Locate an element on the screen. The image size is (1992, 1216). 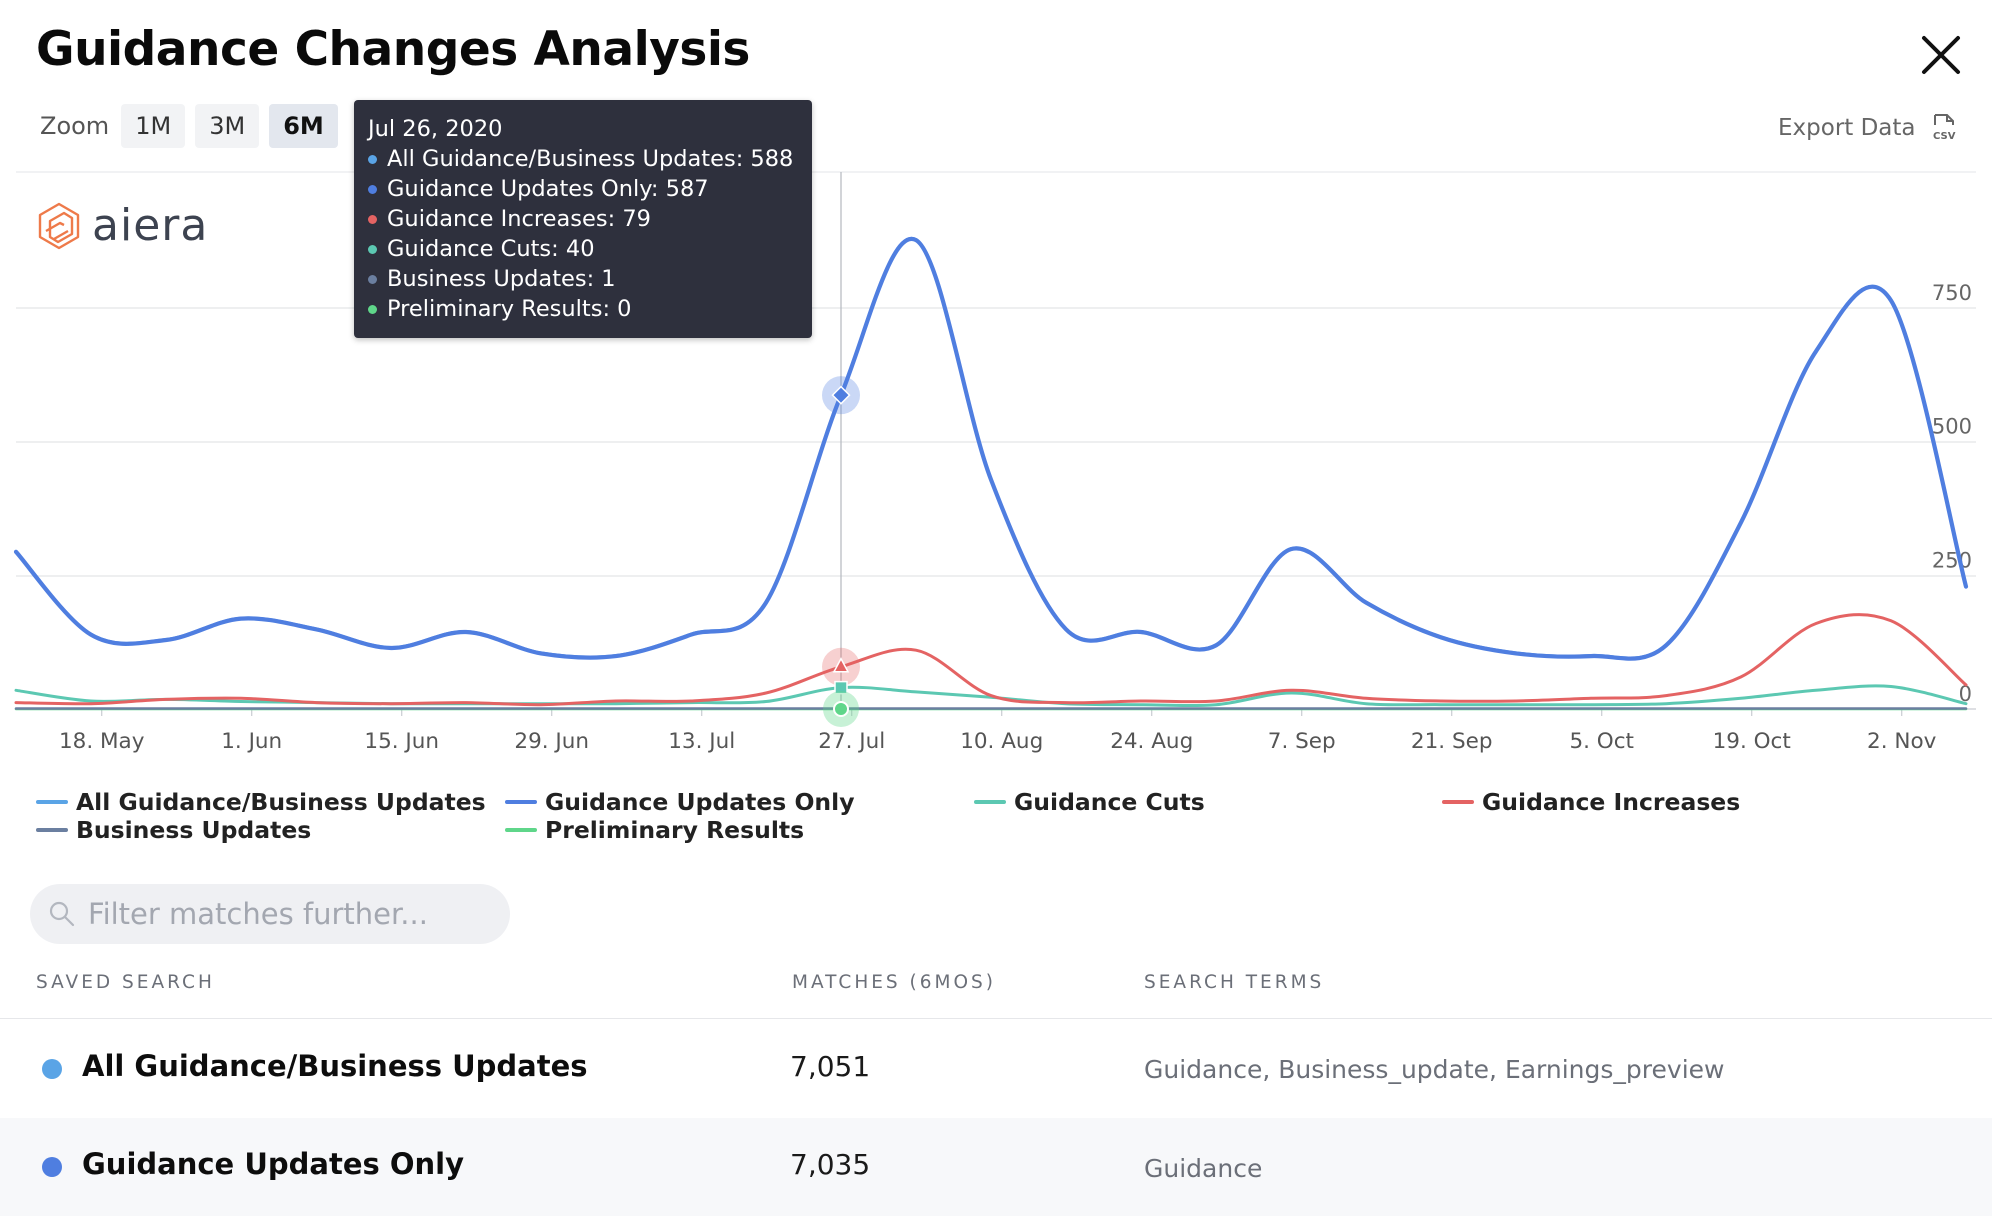
tooltip-row: Preliminary Results: 0 is located at coordinates (583, 309).